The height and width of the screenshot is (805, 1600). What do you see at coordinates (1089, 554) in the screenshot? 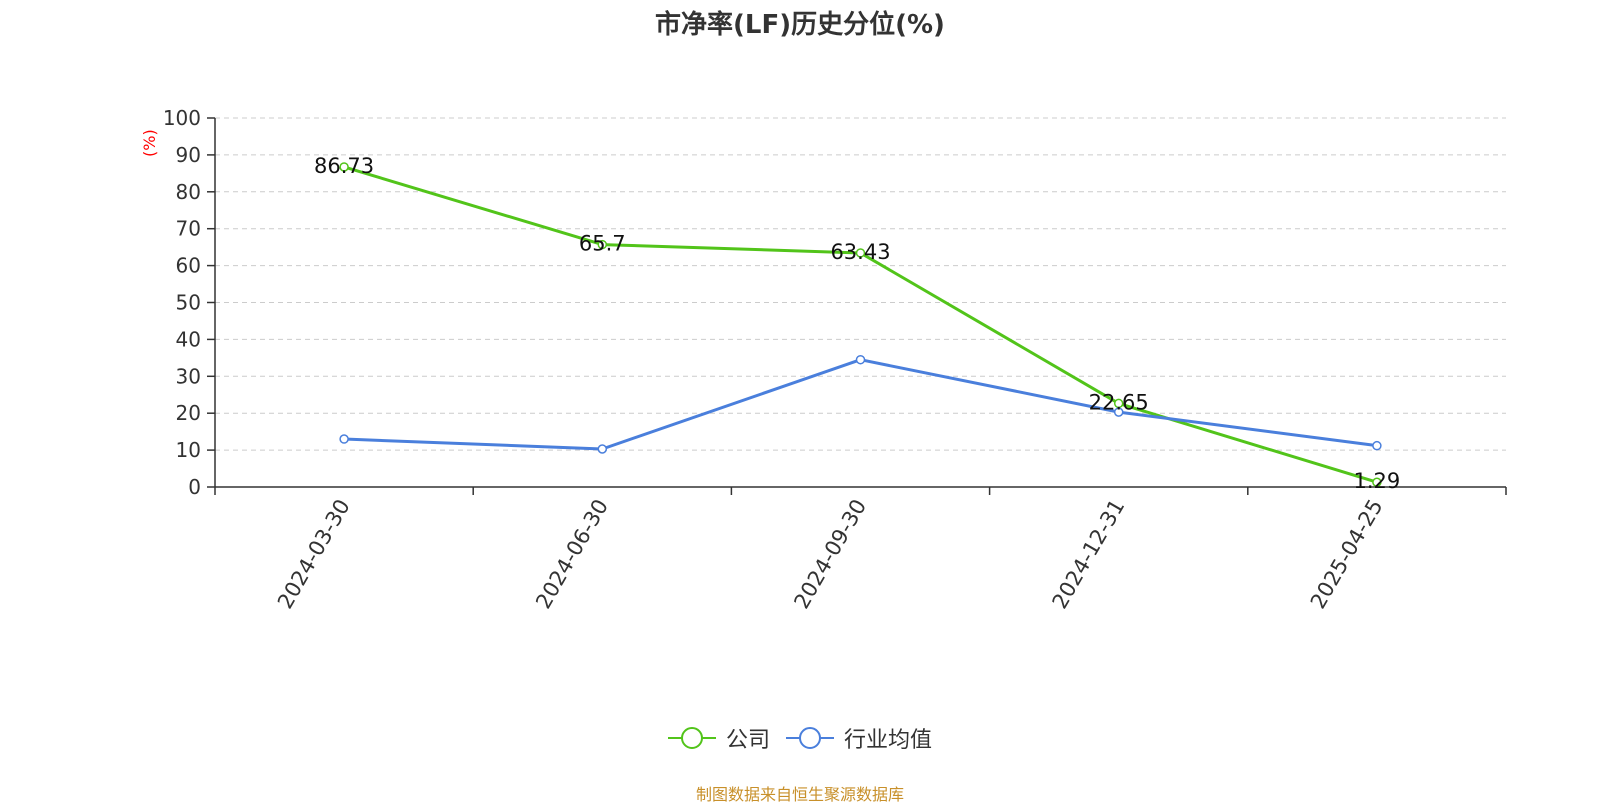
I see `x-tick-label: 2024-12-31` at bounding box center [1089, 554].